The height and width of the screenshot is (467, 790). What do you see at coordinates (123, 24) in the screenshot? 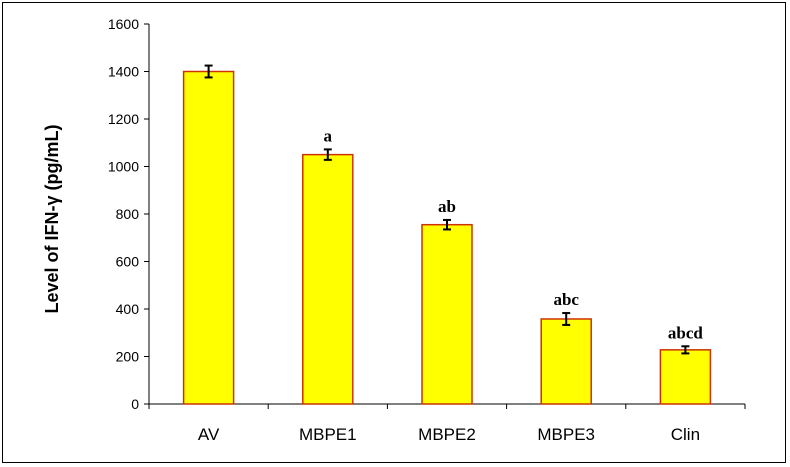
I see `y-tick-label: 1600` at bounding box center [123, 24].